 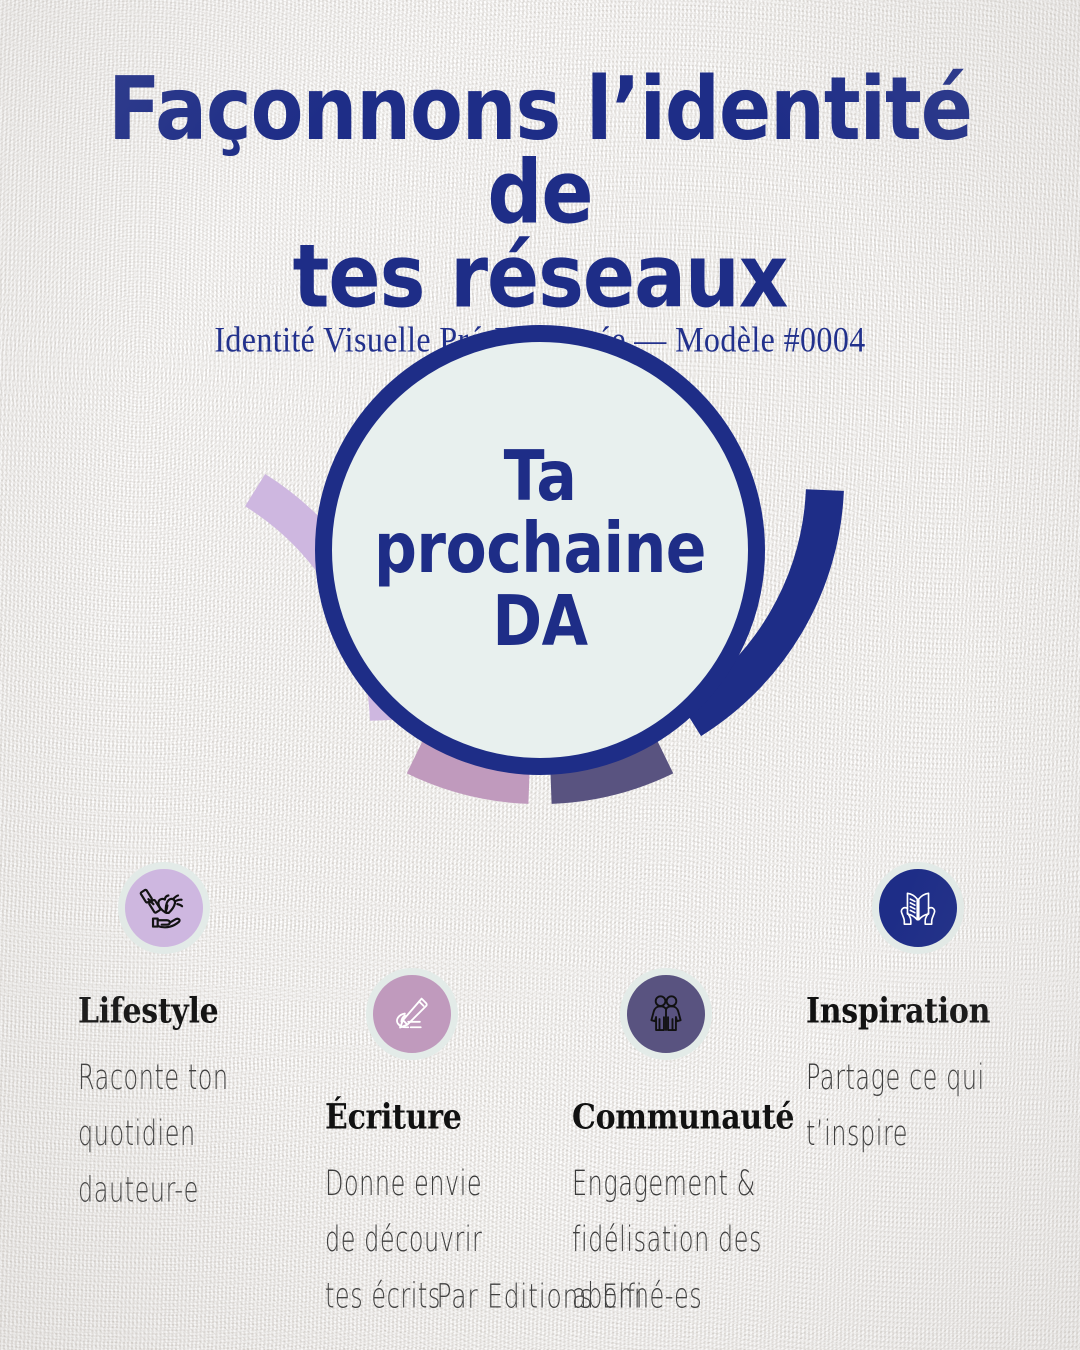 I want to click on inspiration-badge, so click(x=918, y=908).